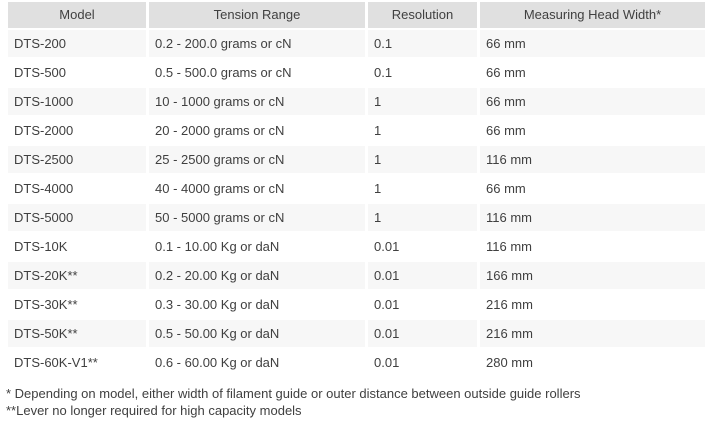 This screenshot has width=716, height=435. I want to click on cell-model: DTS-10K, so click(77, 246).